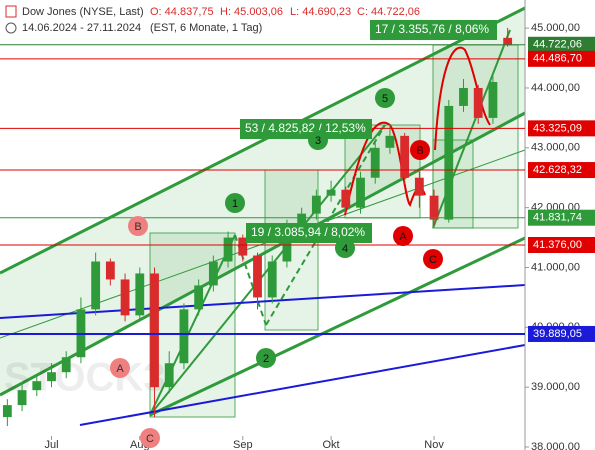  What do you see at coordinates (83, 12) in the screenshot?
I see `title: Dow Jones (NYSE, Last)` at bounding box center [83, 12].